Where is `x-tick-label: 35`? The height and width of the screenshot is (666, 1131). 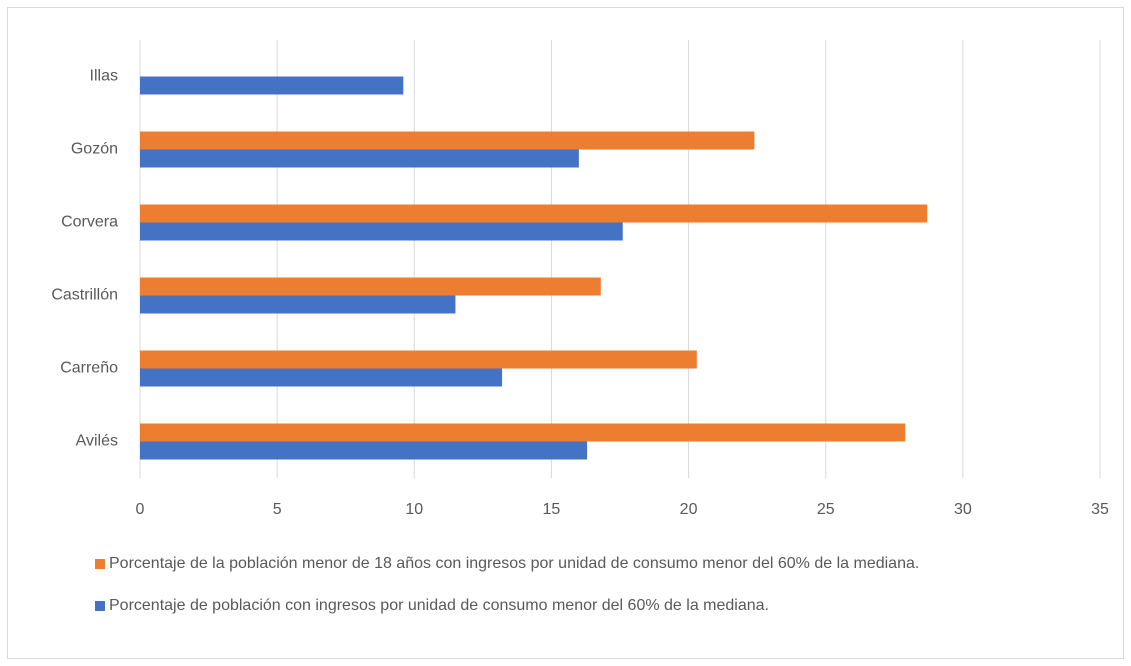 x-tick-label: 35 is located at coordinates (1100, 509).